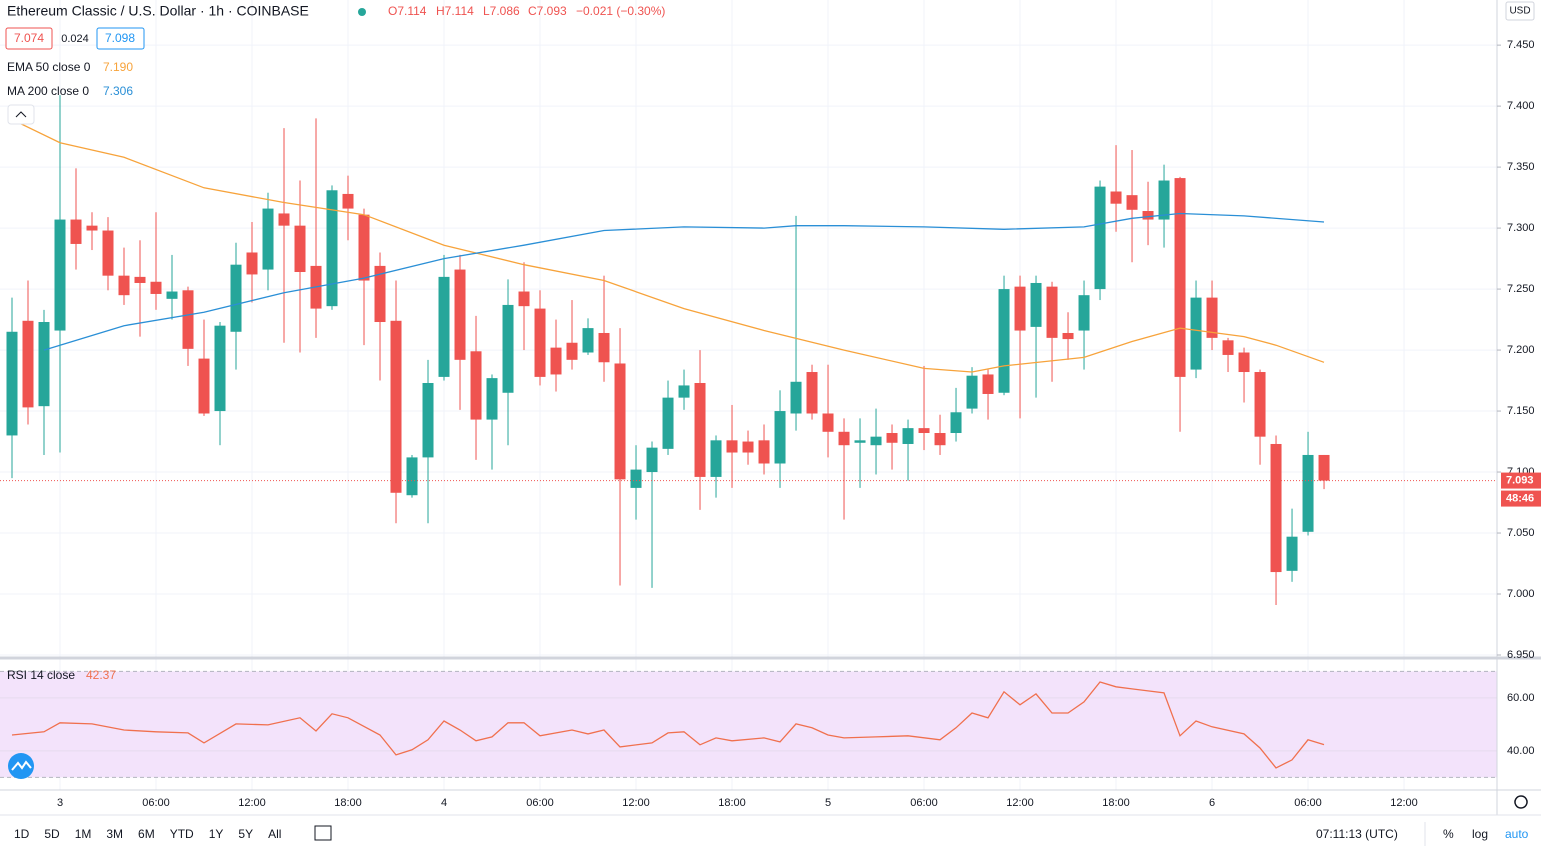 This screenshot has height=851, width=1541. I want to click on scale-option: log, so click(1480, 834).